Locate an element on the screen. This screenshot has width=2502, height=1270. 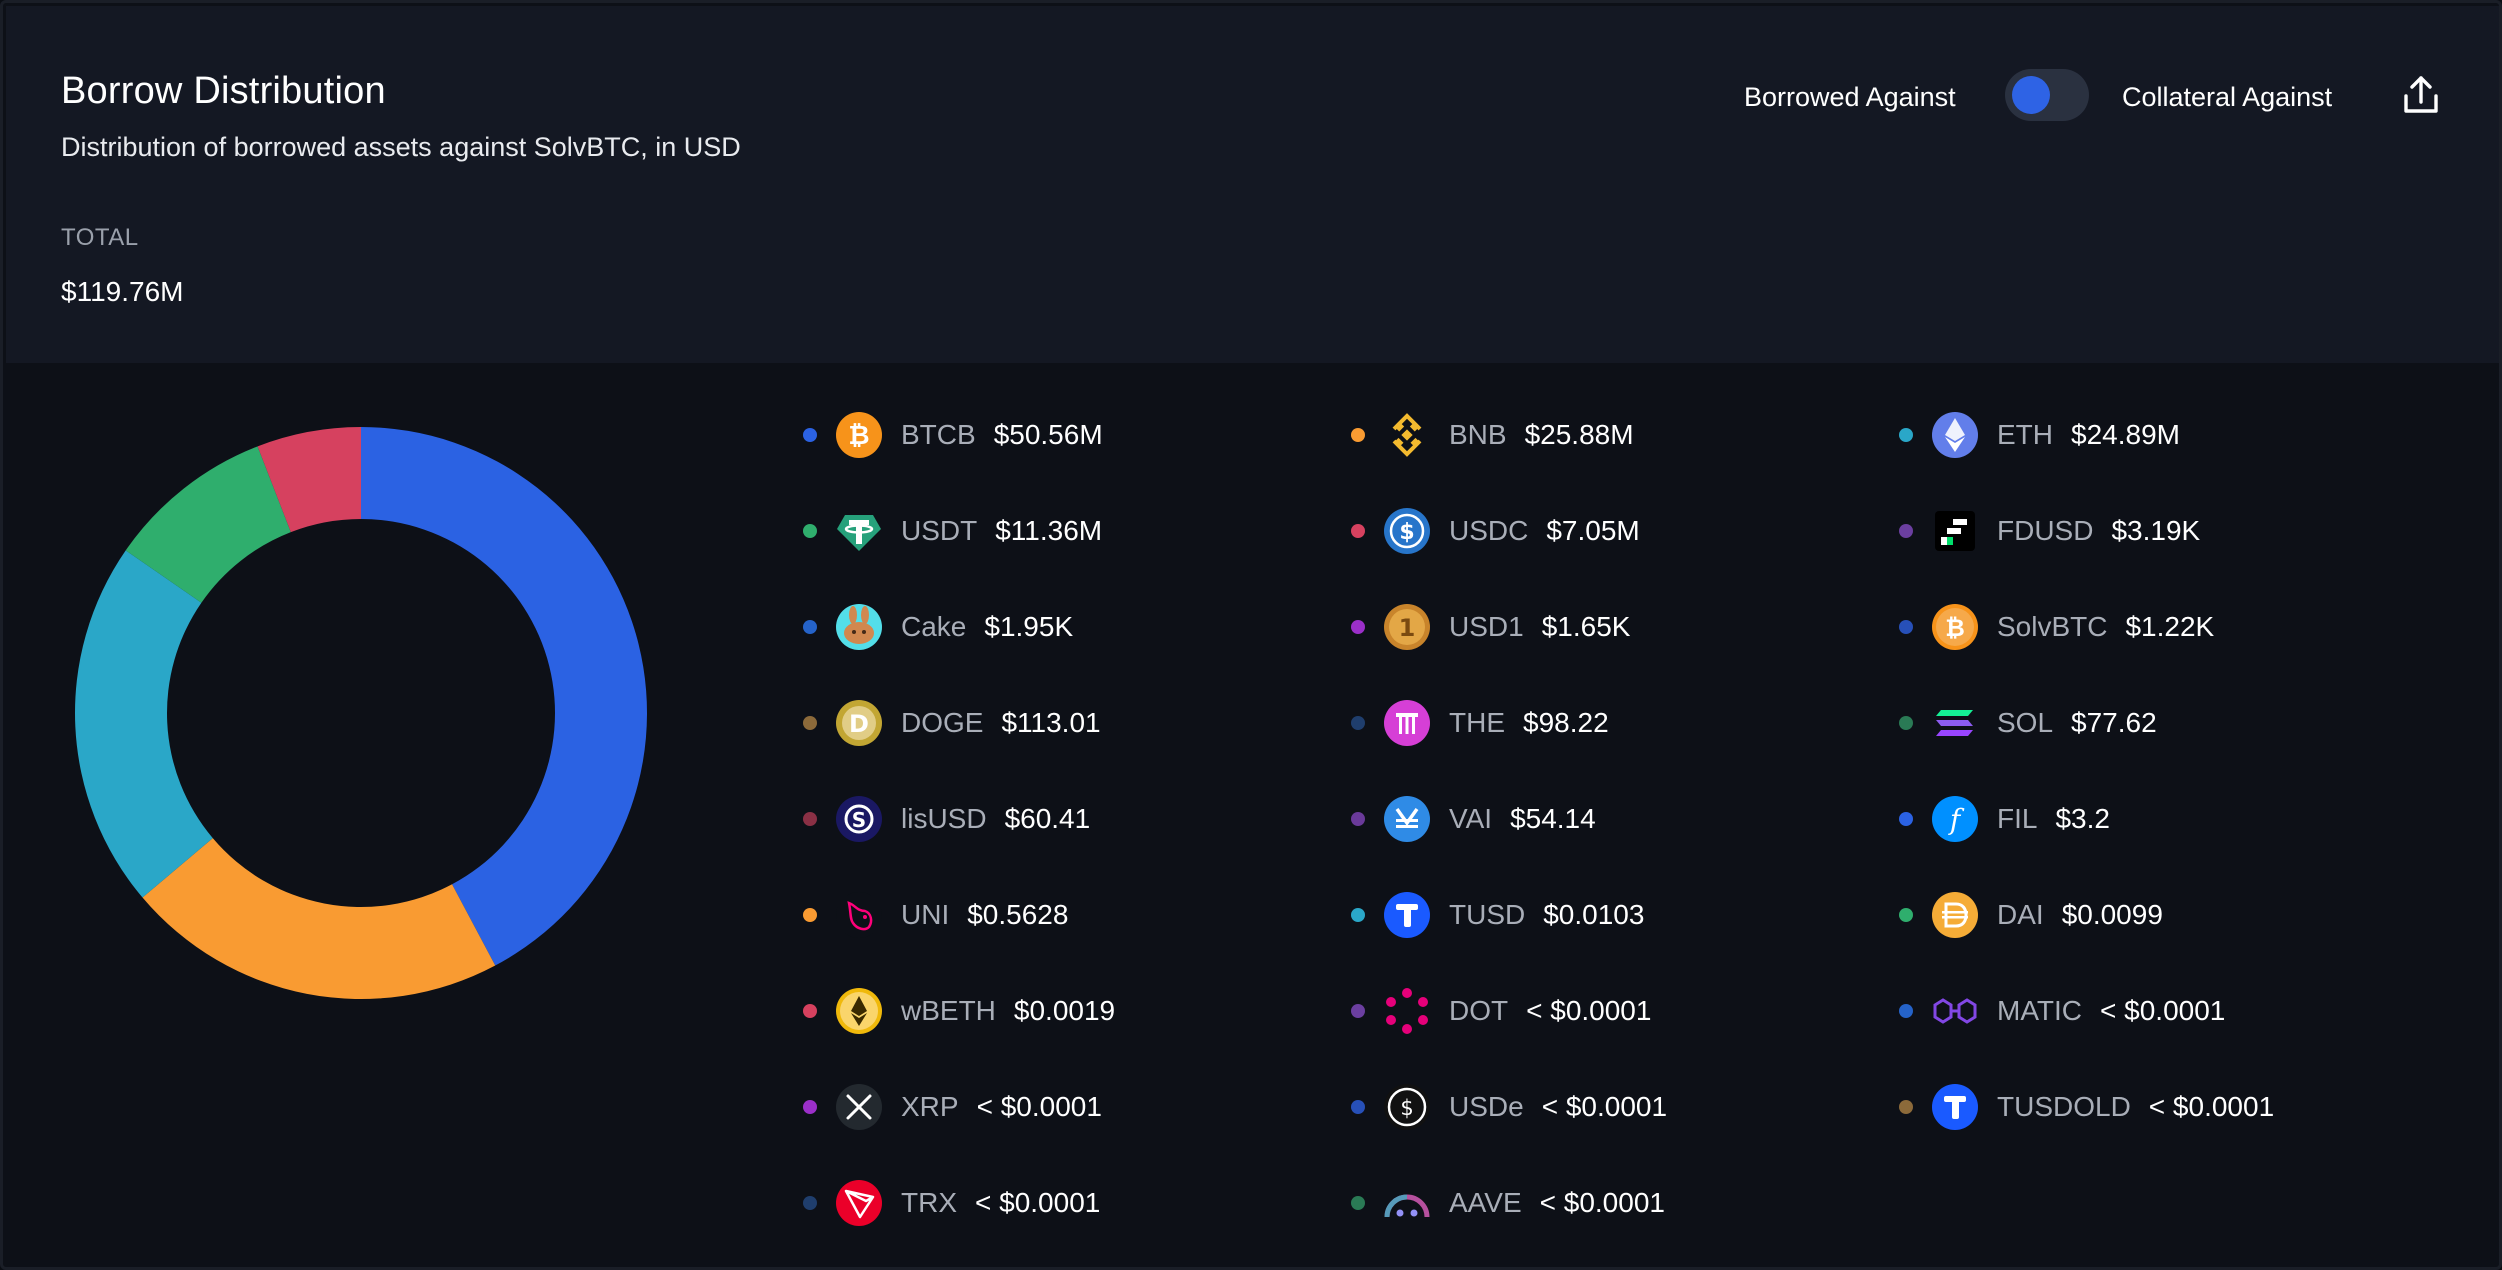
legend-symbol: FIL is located at coordinates (2017, 818).